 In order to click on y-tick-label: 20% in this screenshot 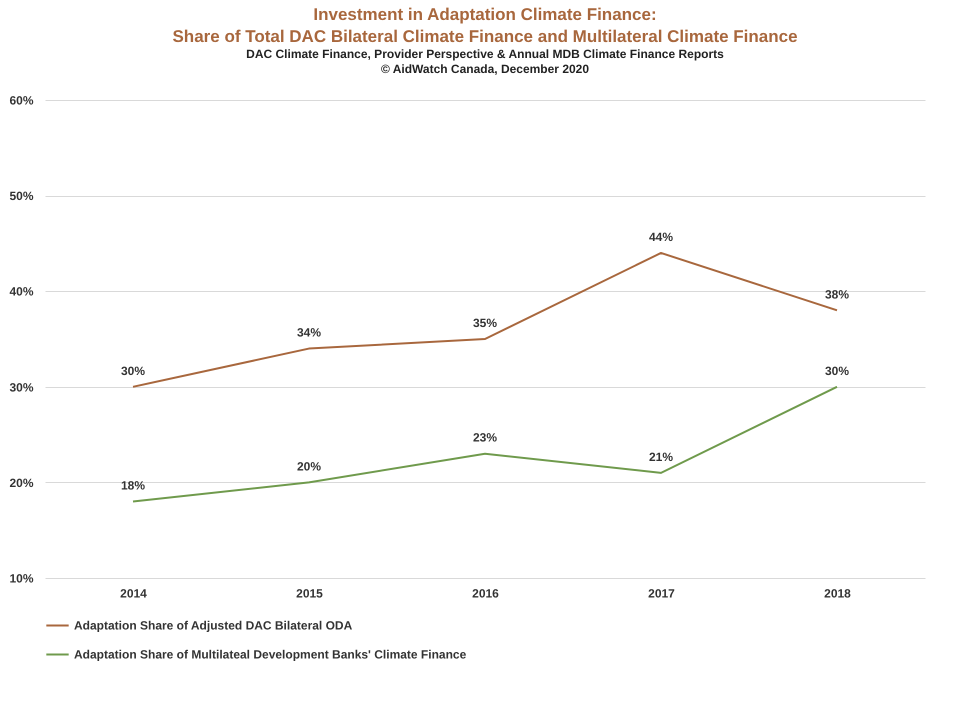, I will do `click(21, 483)`.